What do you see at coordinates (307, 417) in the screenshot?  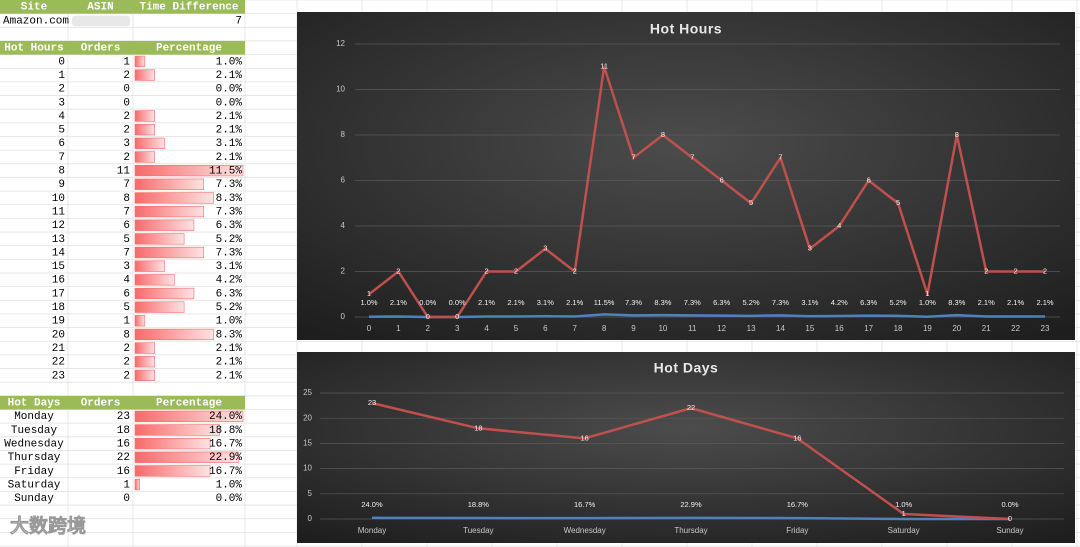 I see `y-tick-label: 20` at bounding box center [307, 417].